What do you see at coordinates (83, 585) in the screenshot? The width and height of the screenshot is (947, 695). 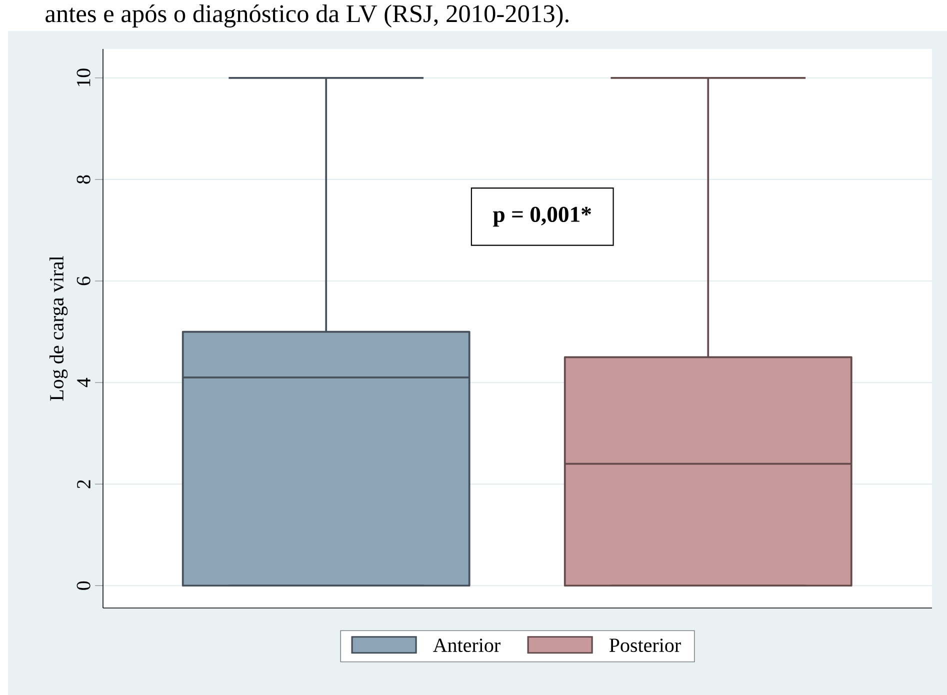 I see `y-tick-label: 0` at bounding box center [83, 585].